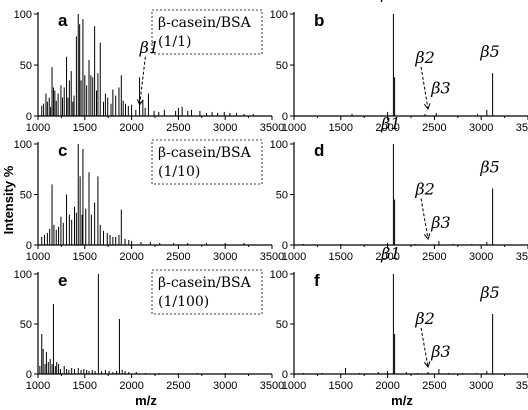  Describe the element at coordinates (63, 20) in the screenshot. I see `panel-label: a` at that location.